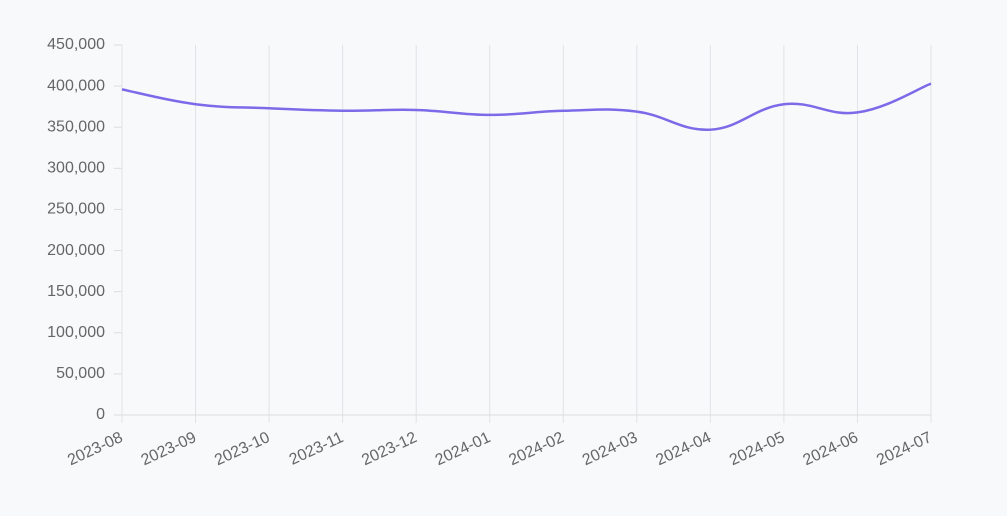  What do you see at coordinates (76, 85) in the screenshot?
I see `y-tick-label: 400,000` at bounding box center [76, 85].